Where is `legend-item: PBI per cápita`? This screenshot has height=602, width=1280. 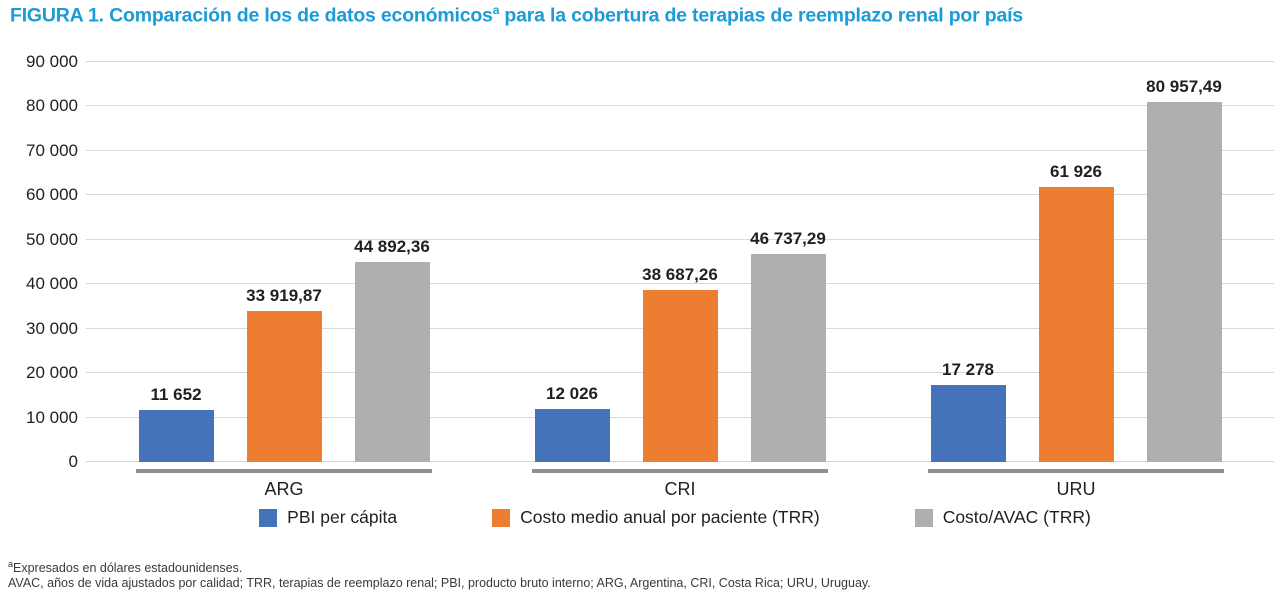
legend-item: PBI per cápita is located at coordinates (328, 517).